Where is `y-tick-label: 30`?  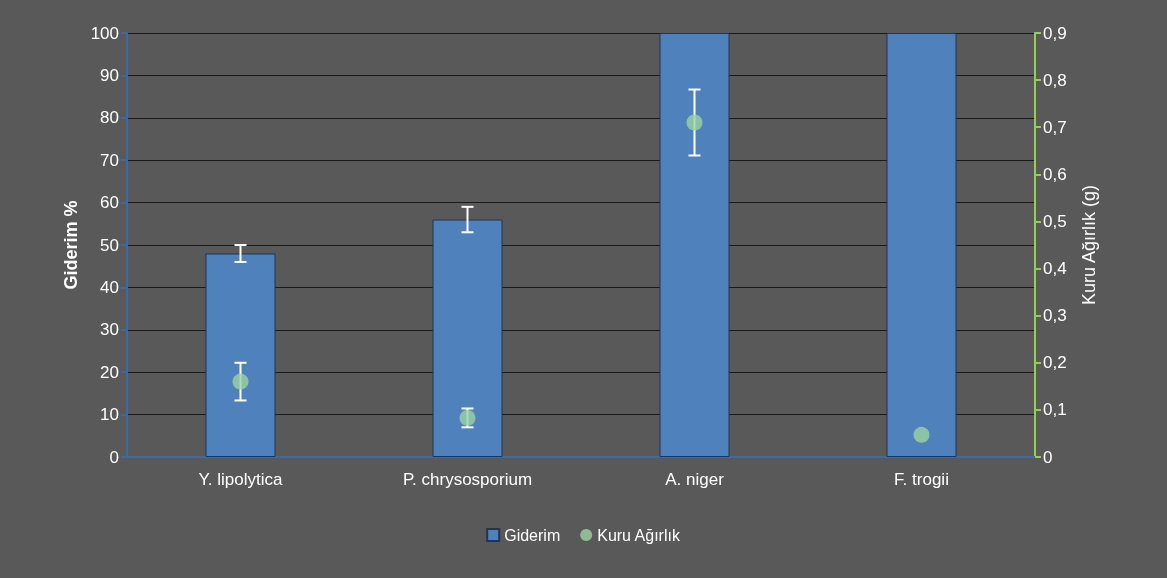 y-tick-label: 30 is located at coordinates (109, 330).